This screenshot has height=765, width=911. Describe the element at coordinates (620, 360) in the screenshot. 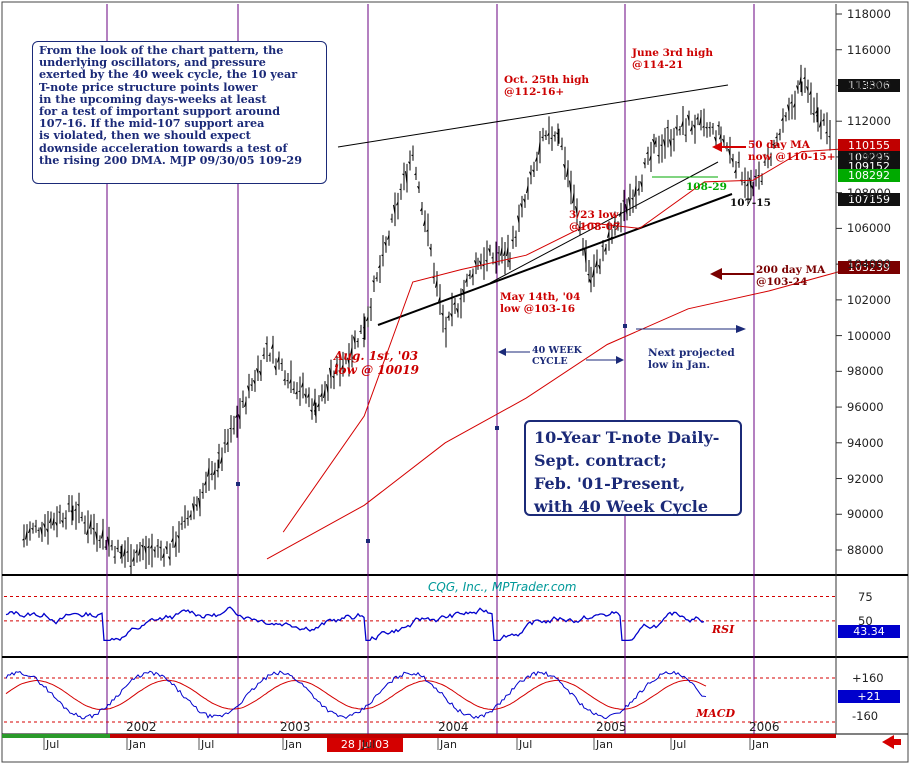

I see `cycle-arrowhead-right` at that location.